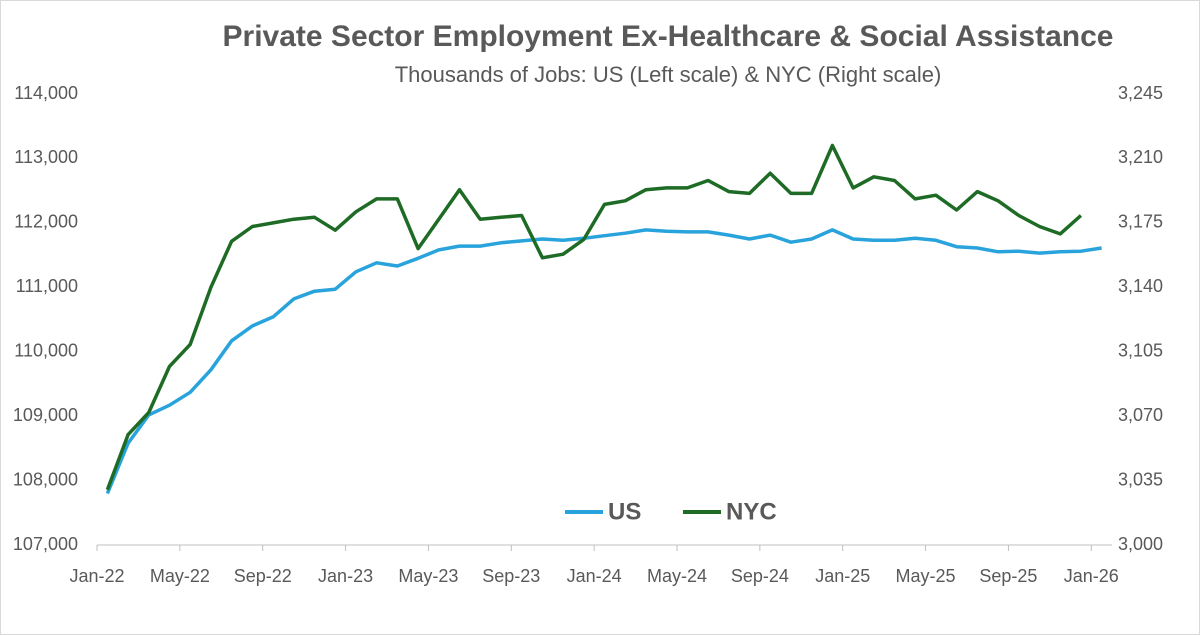  Describe the element at coordinates (511, 576) in the screenshot. I see `x-tick-label: Sep-23` at that location.